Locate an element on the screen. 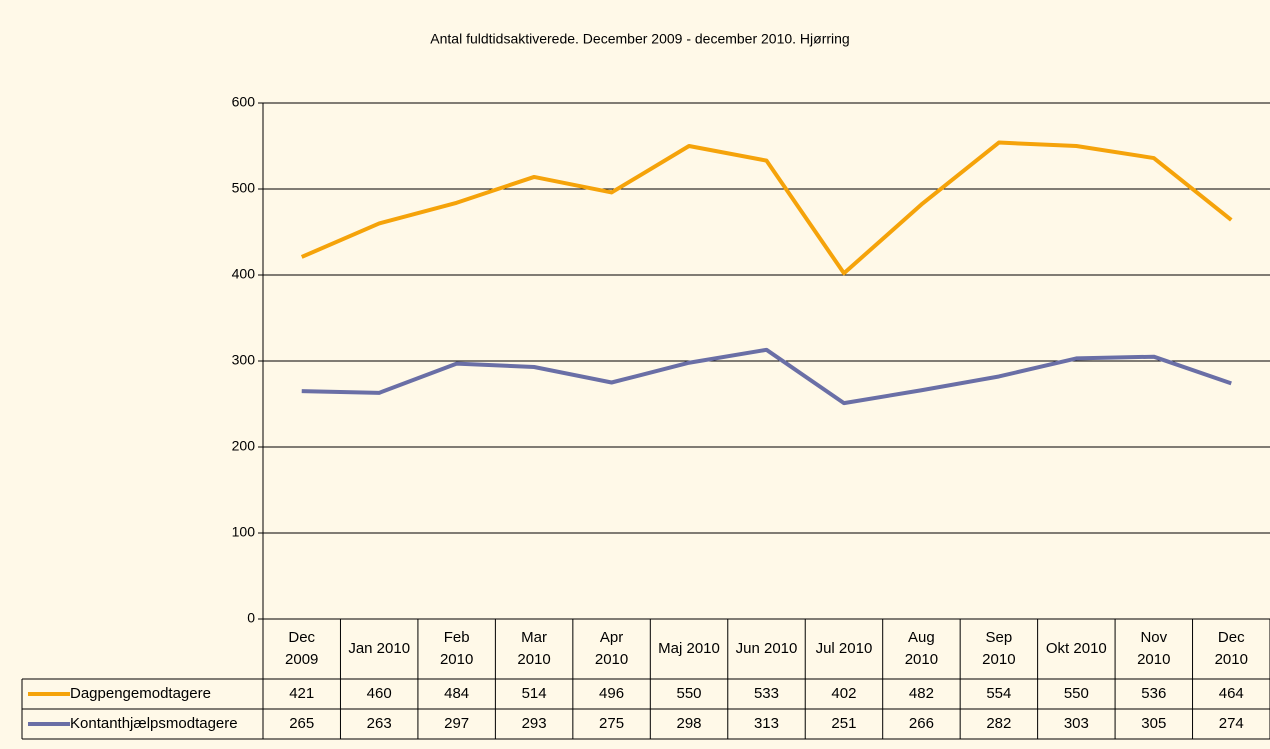  category-label: Nov 2010 is located at coordinates (1154, 648).